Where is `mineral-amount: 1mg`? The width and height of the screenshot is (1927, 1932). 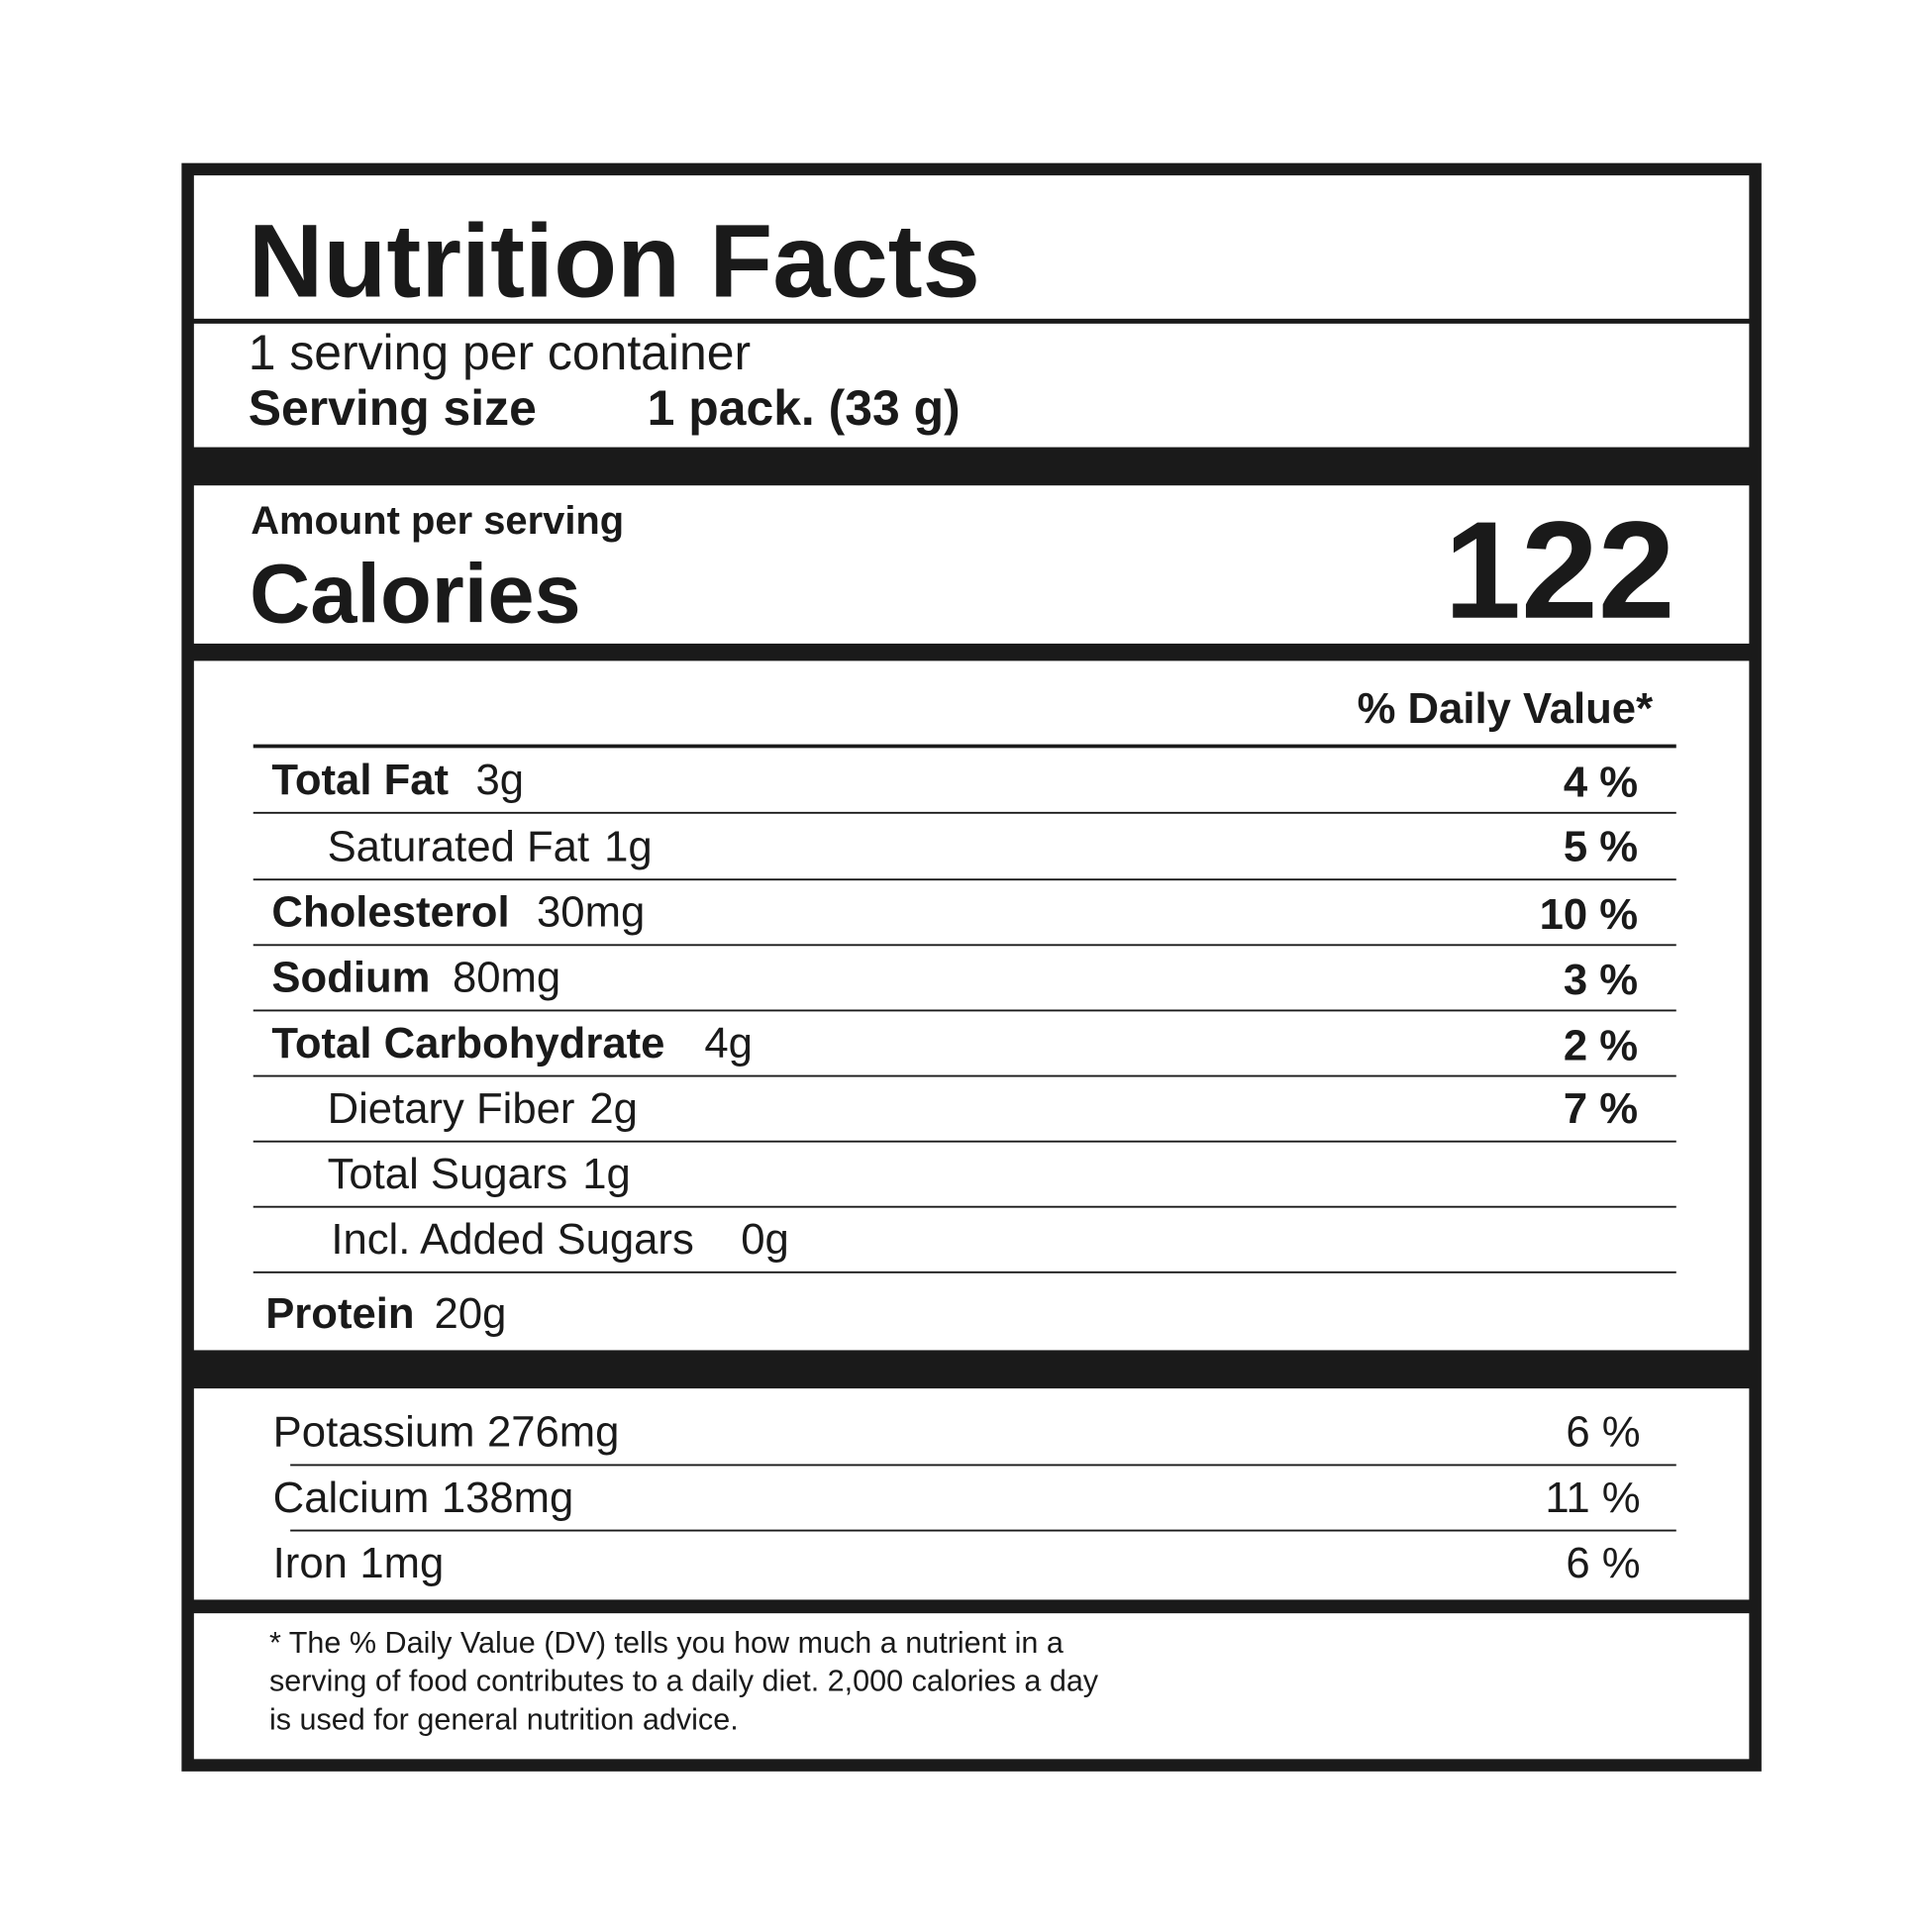 mineral-amount: 1mg is located at coordinates (401, 1563).